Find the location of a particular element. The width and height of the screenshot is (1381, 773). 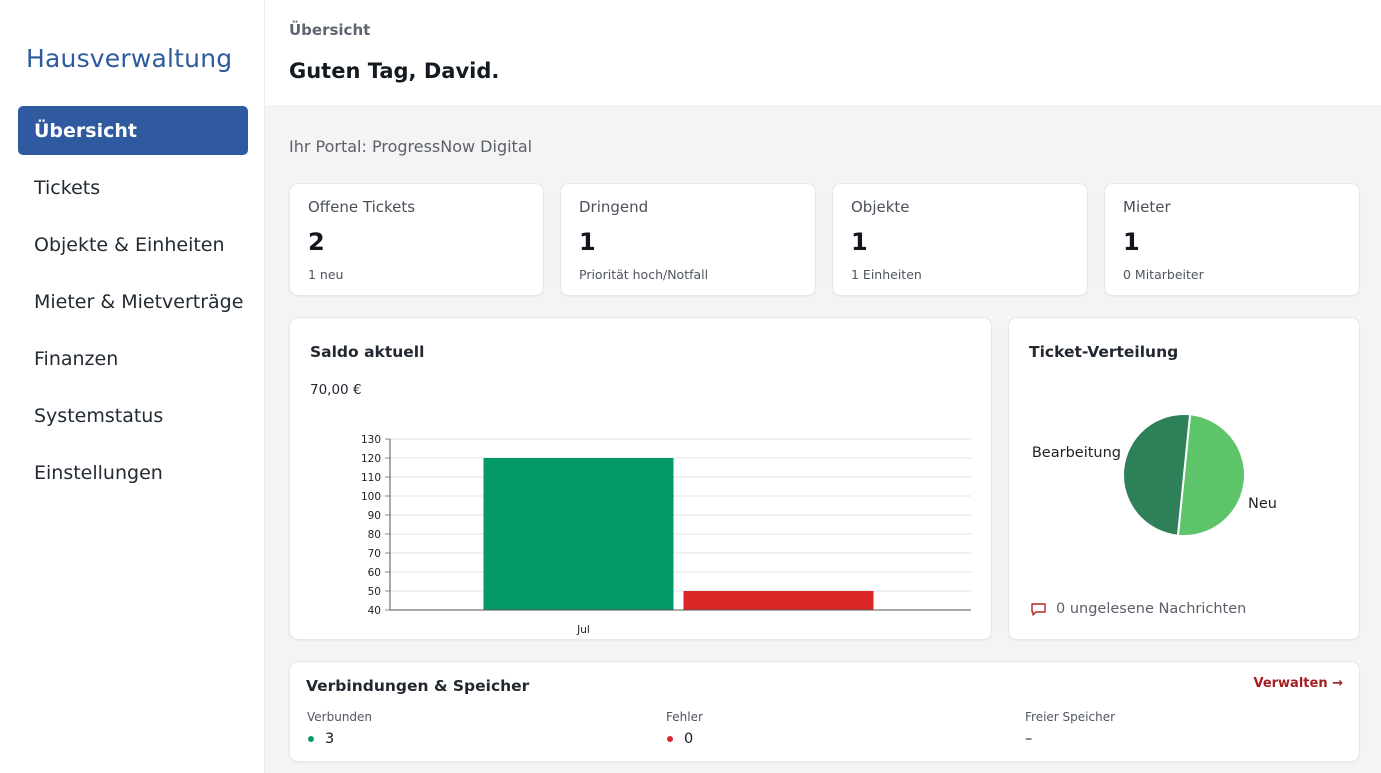

connected-value: 3 is located at coordinates (330, 739).